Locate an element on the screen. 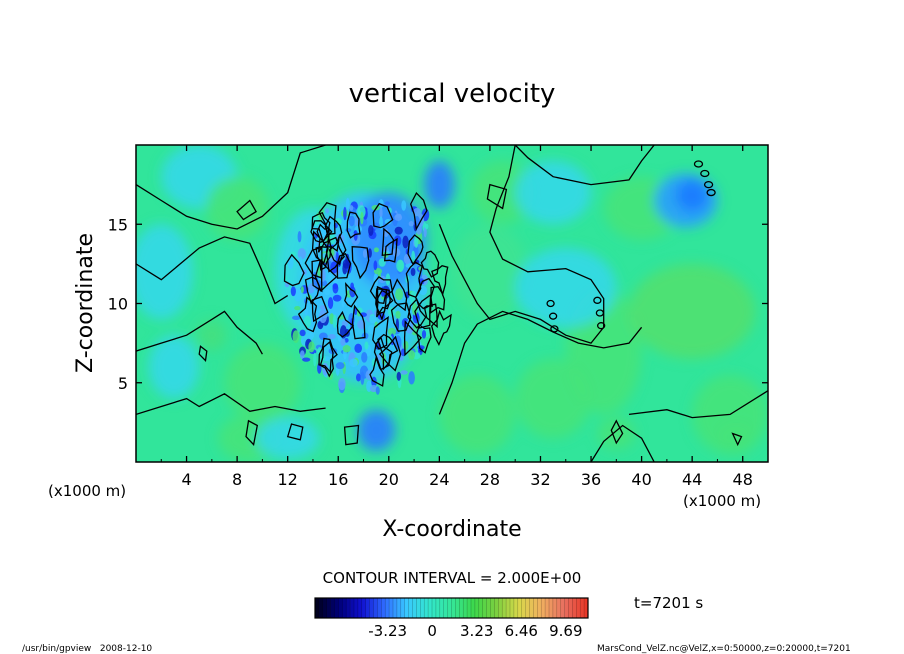 The width and height of the screenshot is (904, 654). footer-left: /usr/bin/gpview 2008-12-10 is located at coordinates (87, 649).